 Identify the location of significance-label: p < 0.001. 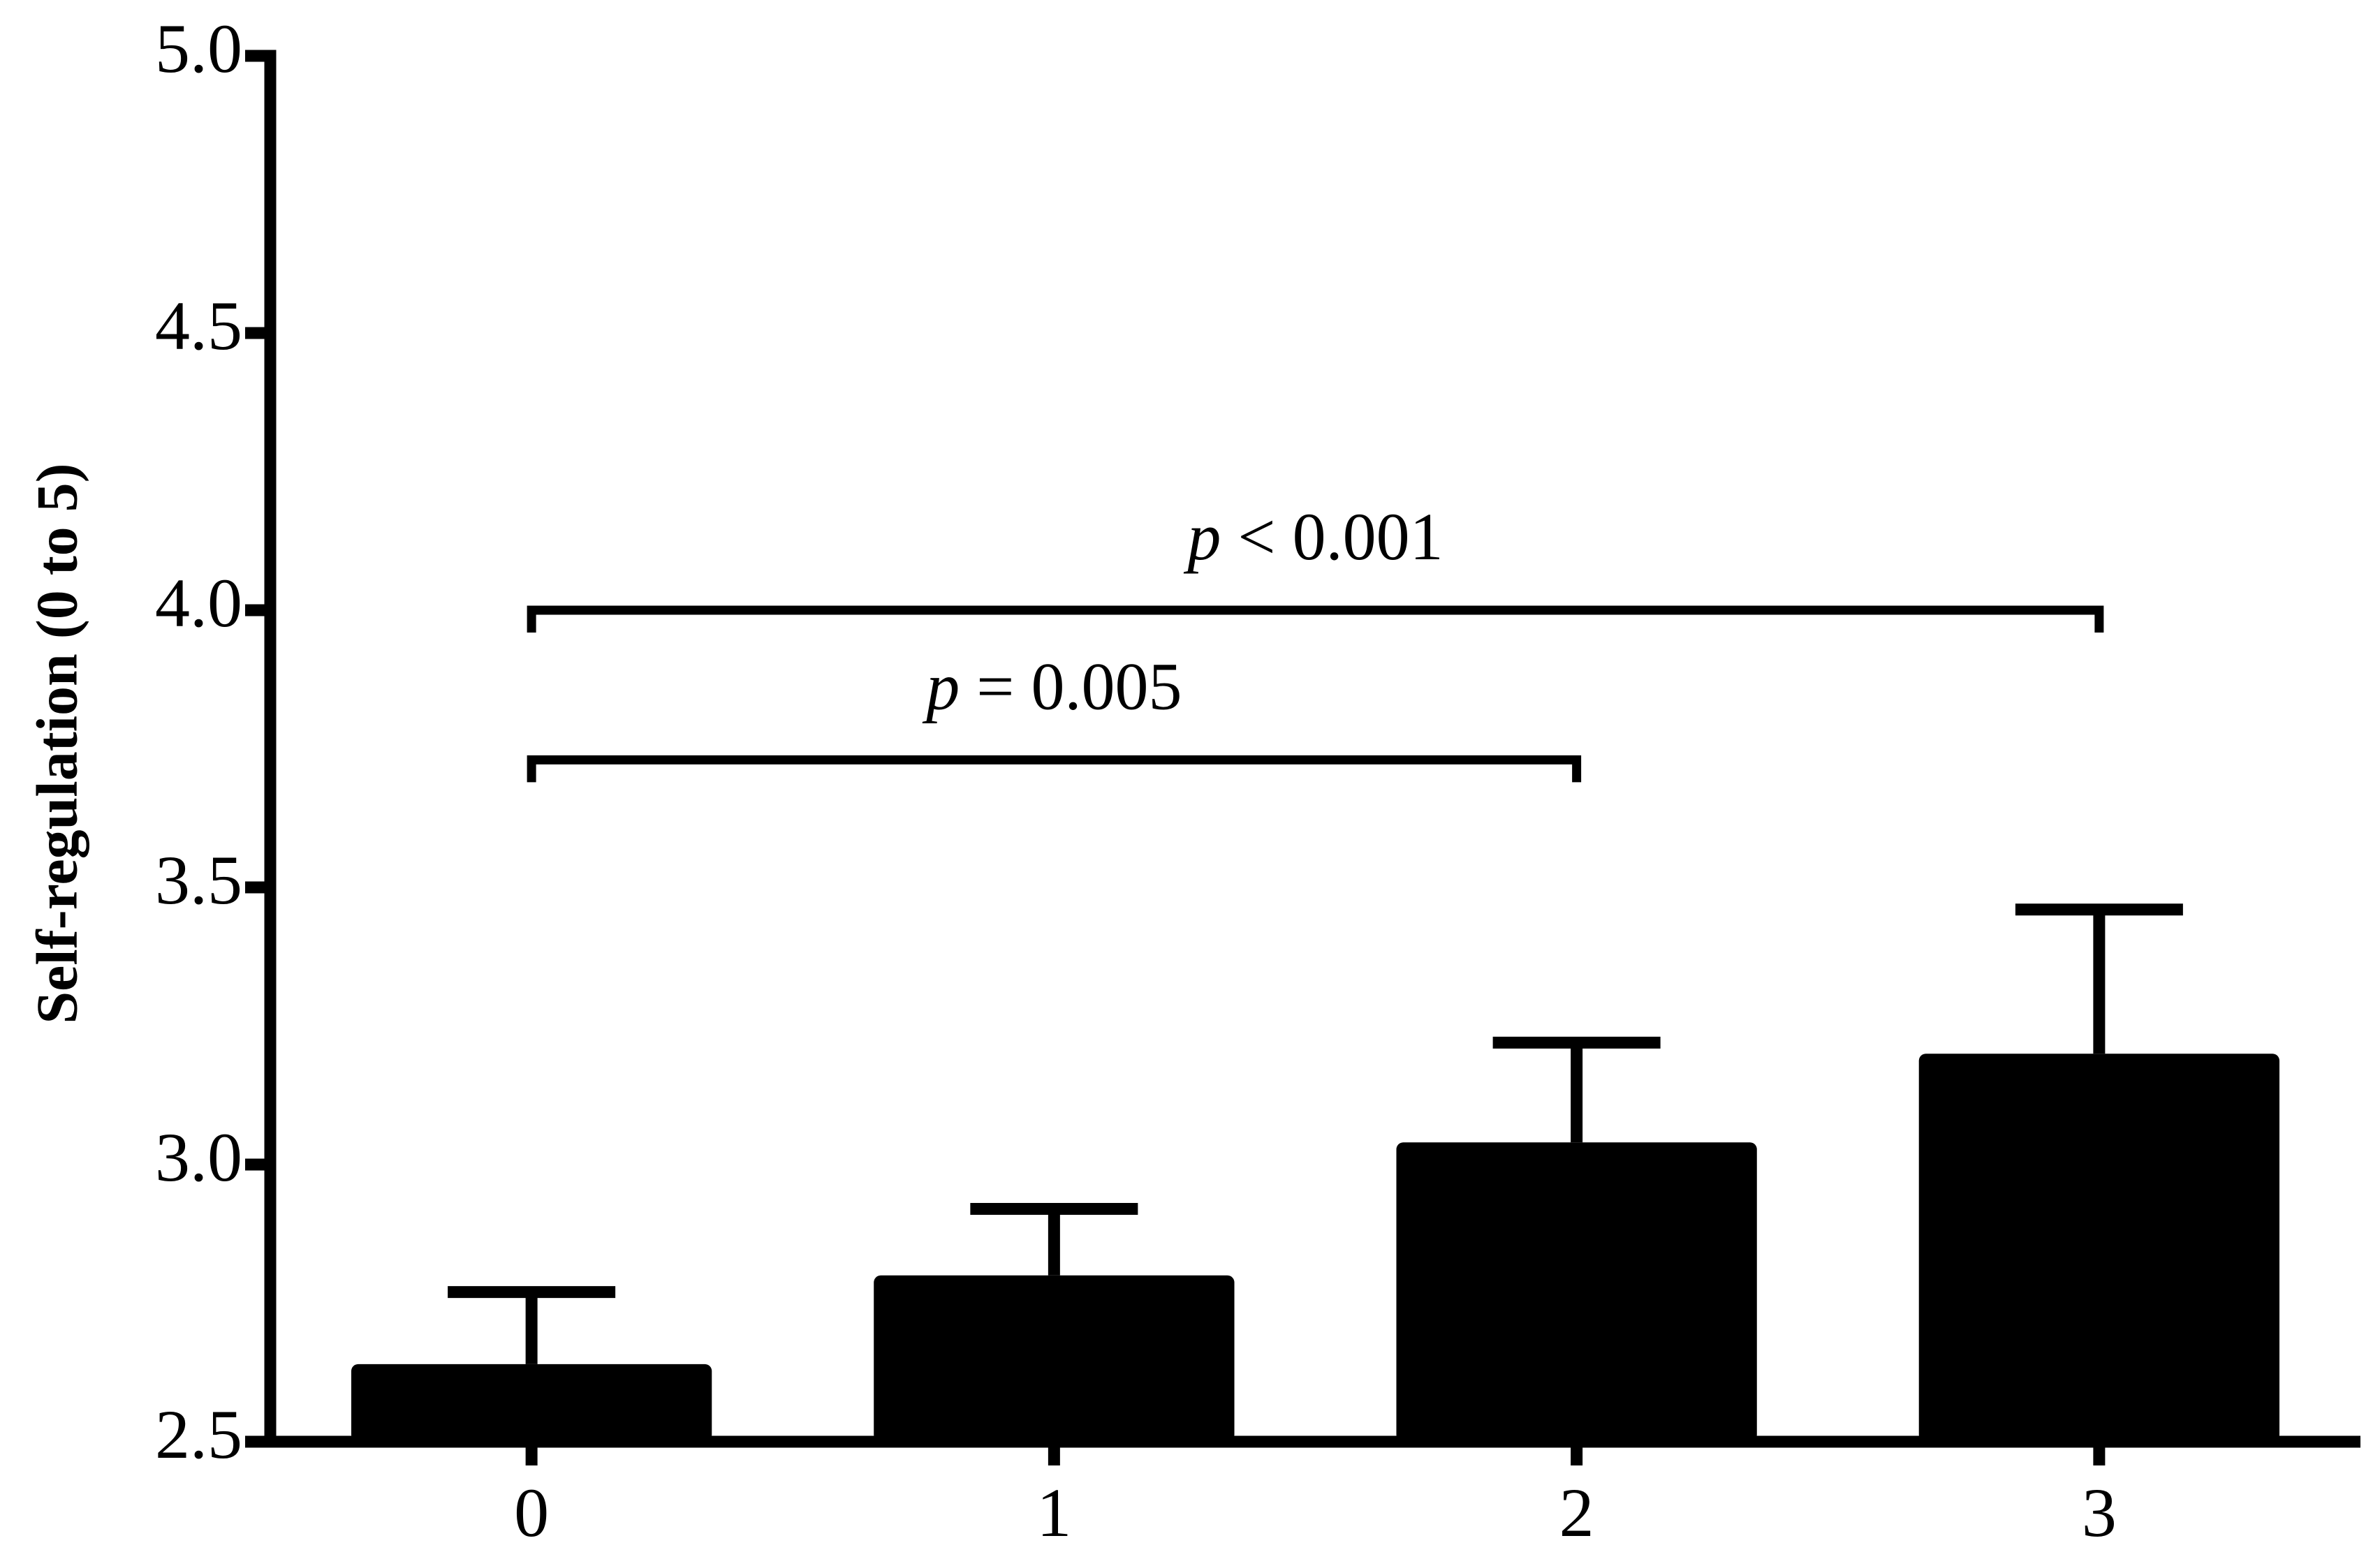
(1313, 536).